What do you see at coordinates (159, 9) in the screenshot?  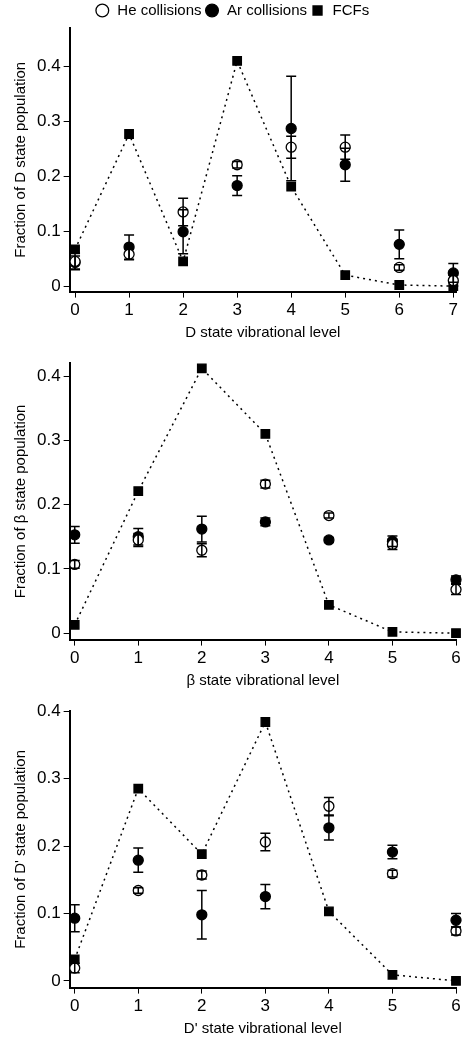 I see `legend-label: He collisions` at bounding box center [159, 9].